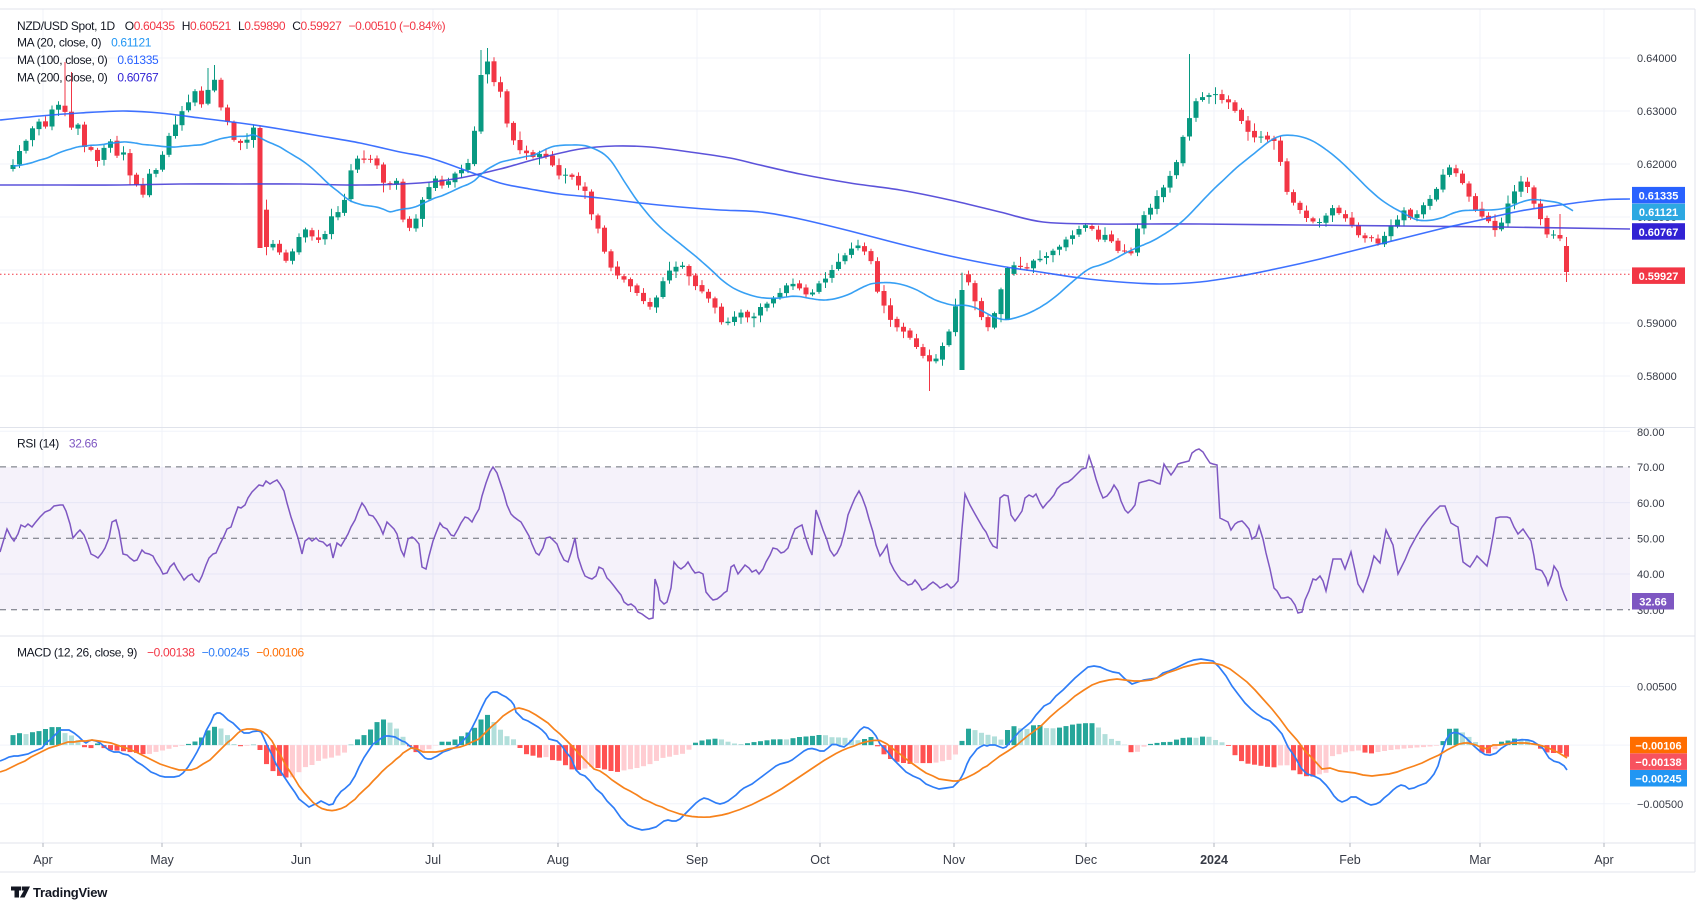  What do you see at coordinates (1651, 468) in the screenshot?
I see `svg-text: 70.00` at bounding box center [1651, 468].